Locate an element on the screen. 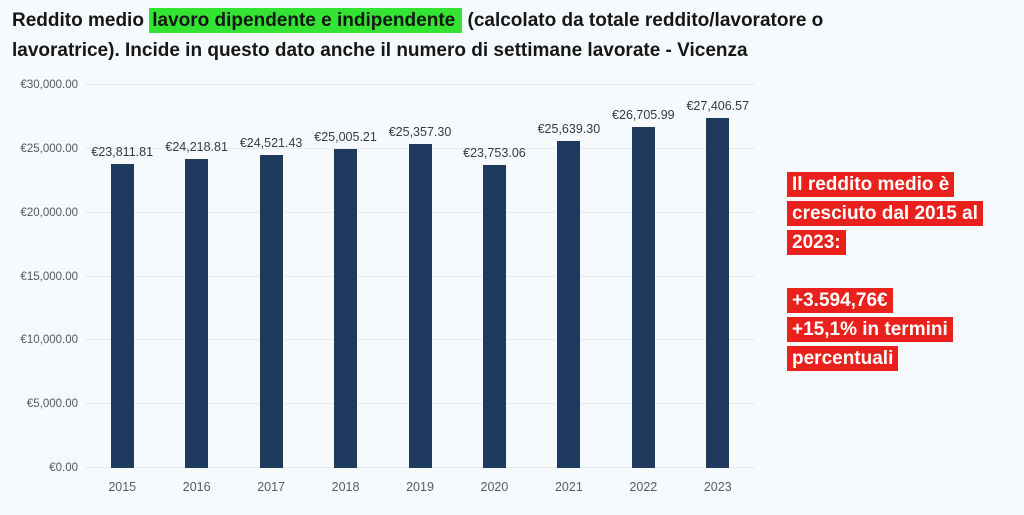  bar-column: €26,705.99 2022 is located at coordinates (643, 289).